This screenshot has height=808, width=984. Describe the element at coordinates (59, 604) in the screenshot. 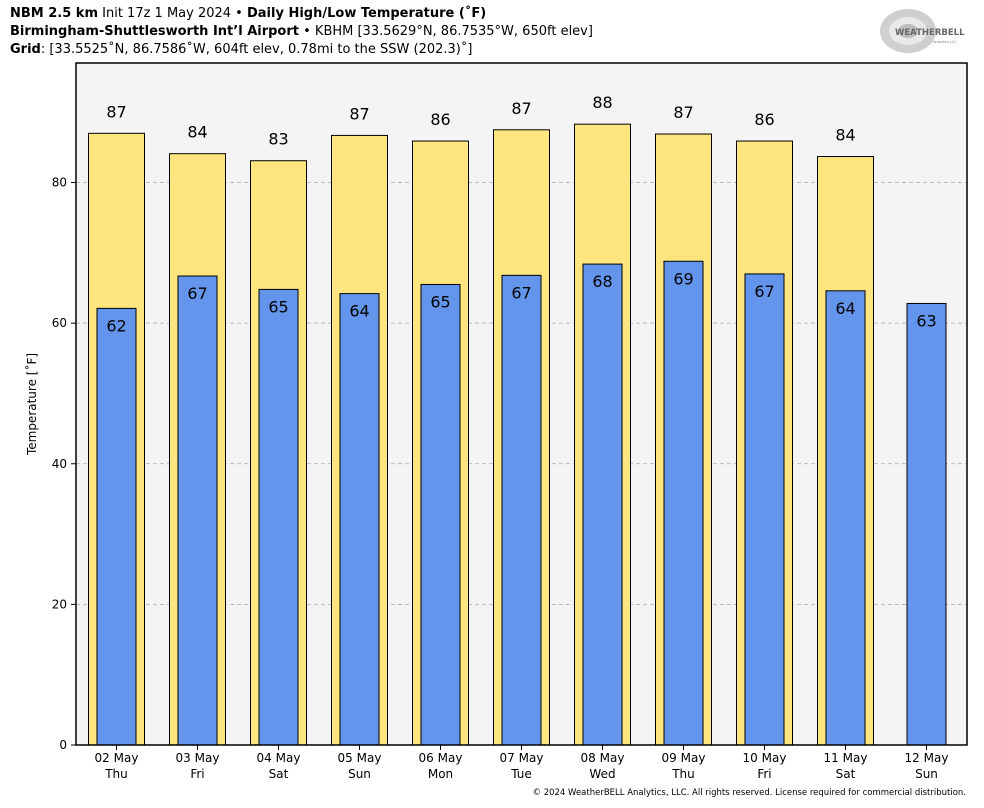

I see `y-tick-label: 20` at that location.